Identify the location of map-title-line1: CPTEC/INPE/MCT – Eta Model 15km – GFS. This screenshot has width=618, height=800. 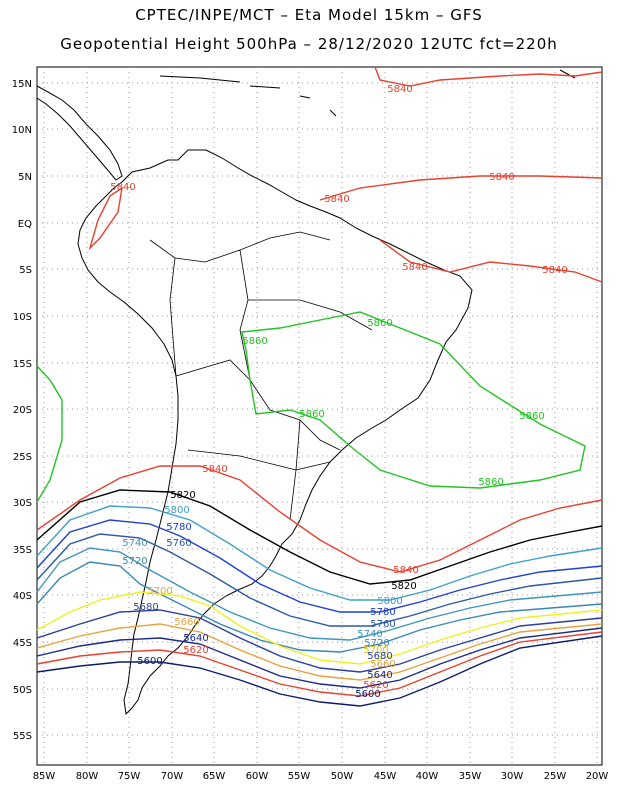
(309, 15).